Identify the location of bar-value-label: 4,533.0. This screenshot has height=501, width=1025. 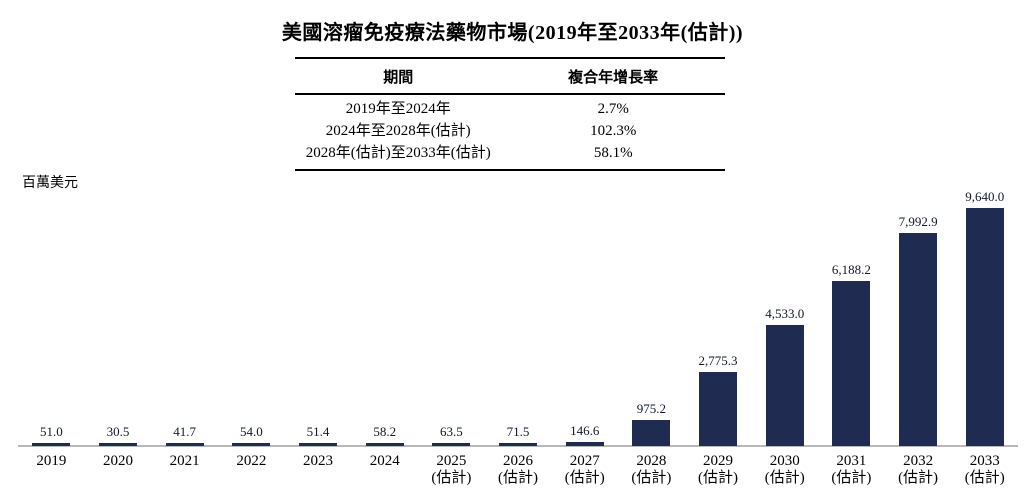
(785, 314).